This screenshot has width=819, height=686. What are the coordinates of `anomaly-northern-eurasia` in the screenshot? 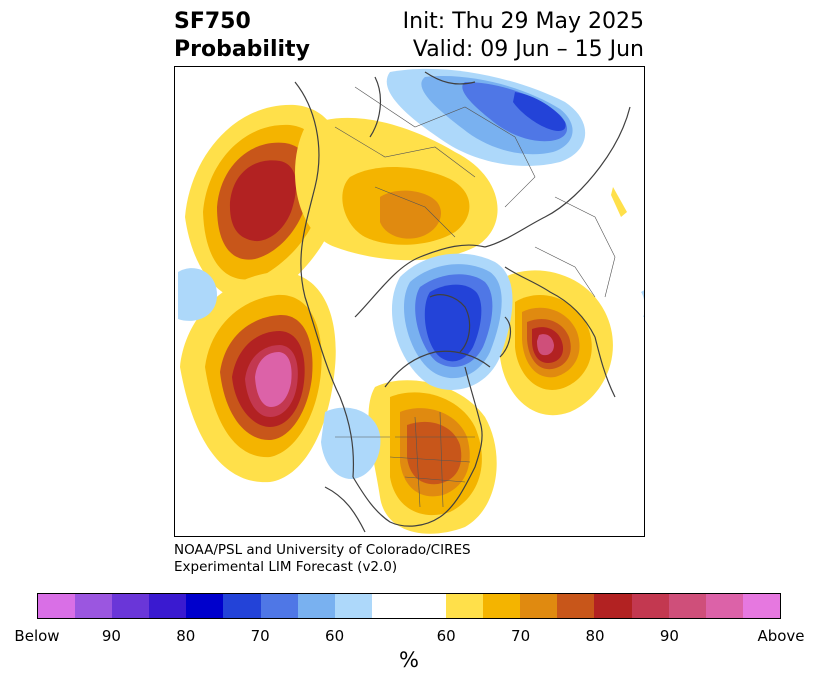 It's located at (396, 189).